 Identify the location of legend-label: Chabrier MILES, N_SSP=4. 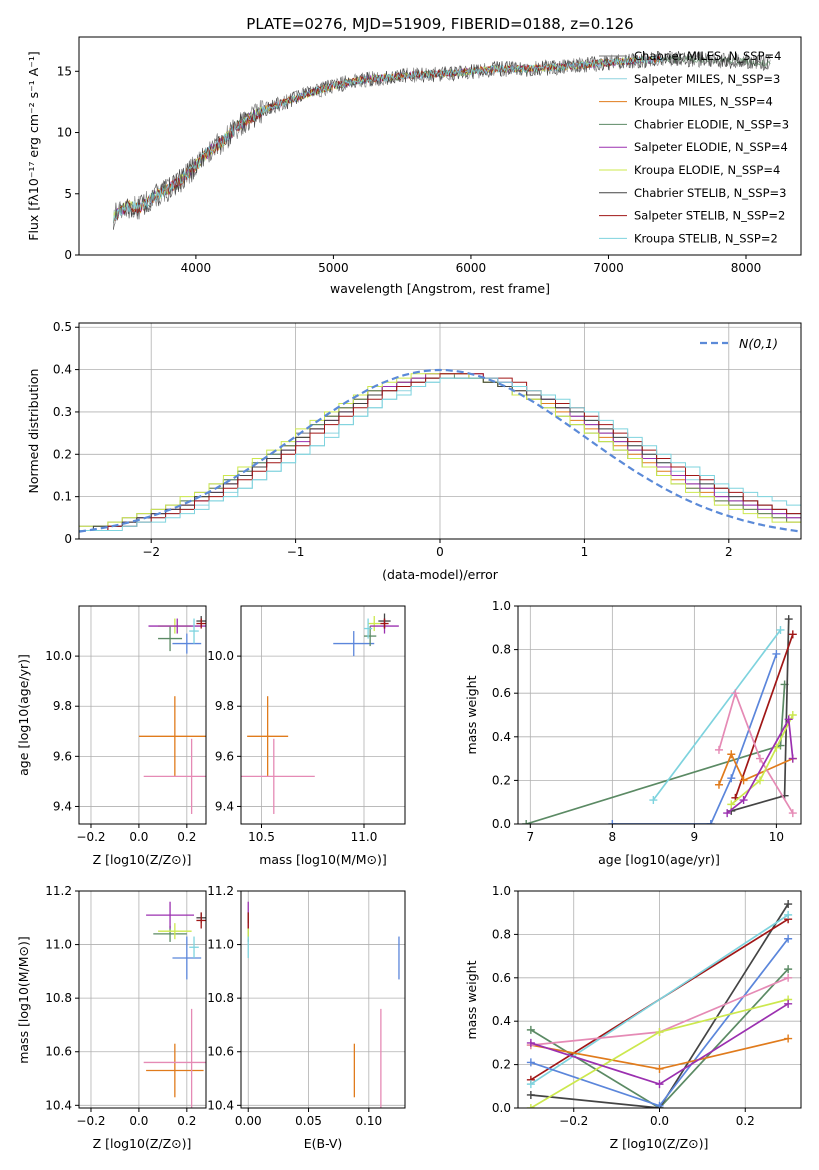
(707, 56).